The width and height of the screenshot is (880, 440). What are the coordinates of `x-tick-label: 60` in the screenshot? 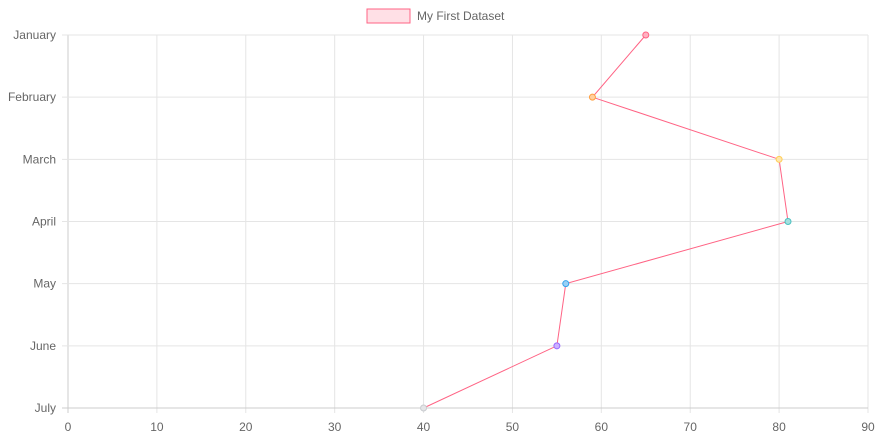 It's located at (602, 427).